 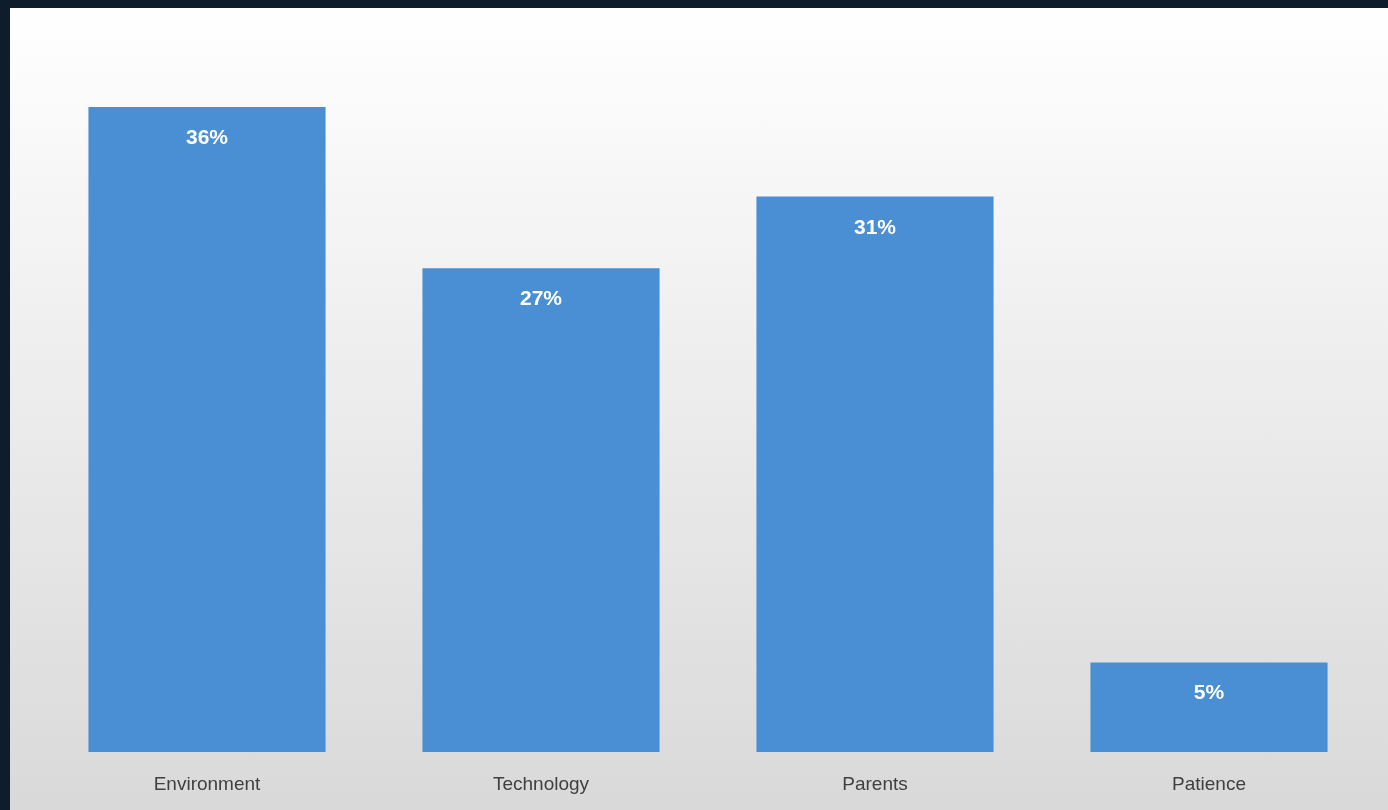 I want to click on data-label: 27%, so click(x=541, y=298).